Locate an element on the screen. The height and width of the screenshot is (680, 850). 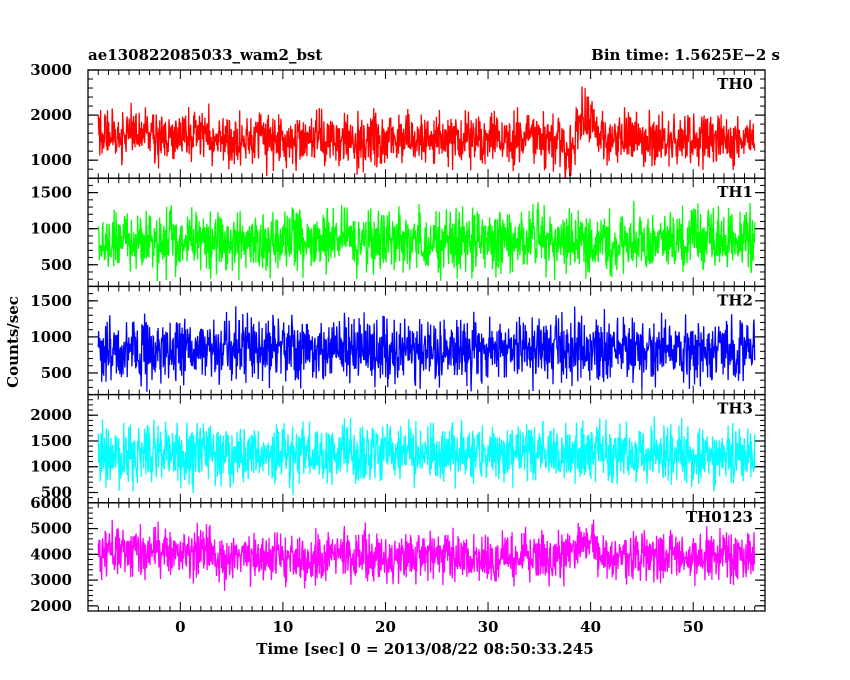
panel-label-th1: TH1 is located at coordinates (735, 192).